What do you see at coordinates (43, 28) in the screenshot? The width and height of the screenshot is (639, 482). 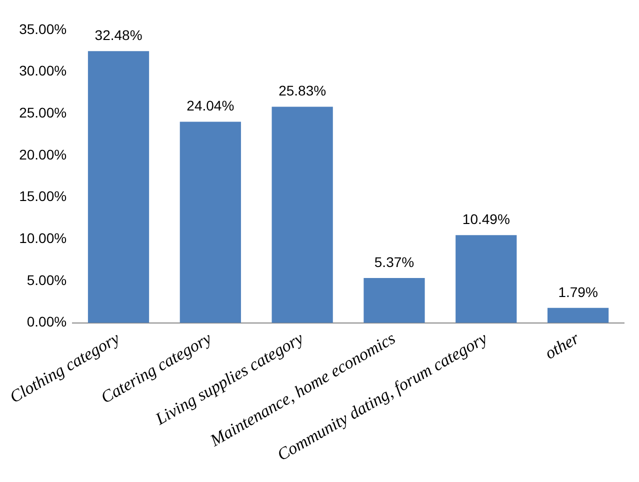 I see `y-tick-label: 35.00%` at bounding box center [43, 28].